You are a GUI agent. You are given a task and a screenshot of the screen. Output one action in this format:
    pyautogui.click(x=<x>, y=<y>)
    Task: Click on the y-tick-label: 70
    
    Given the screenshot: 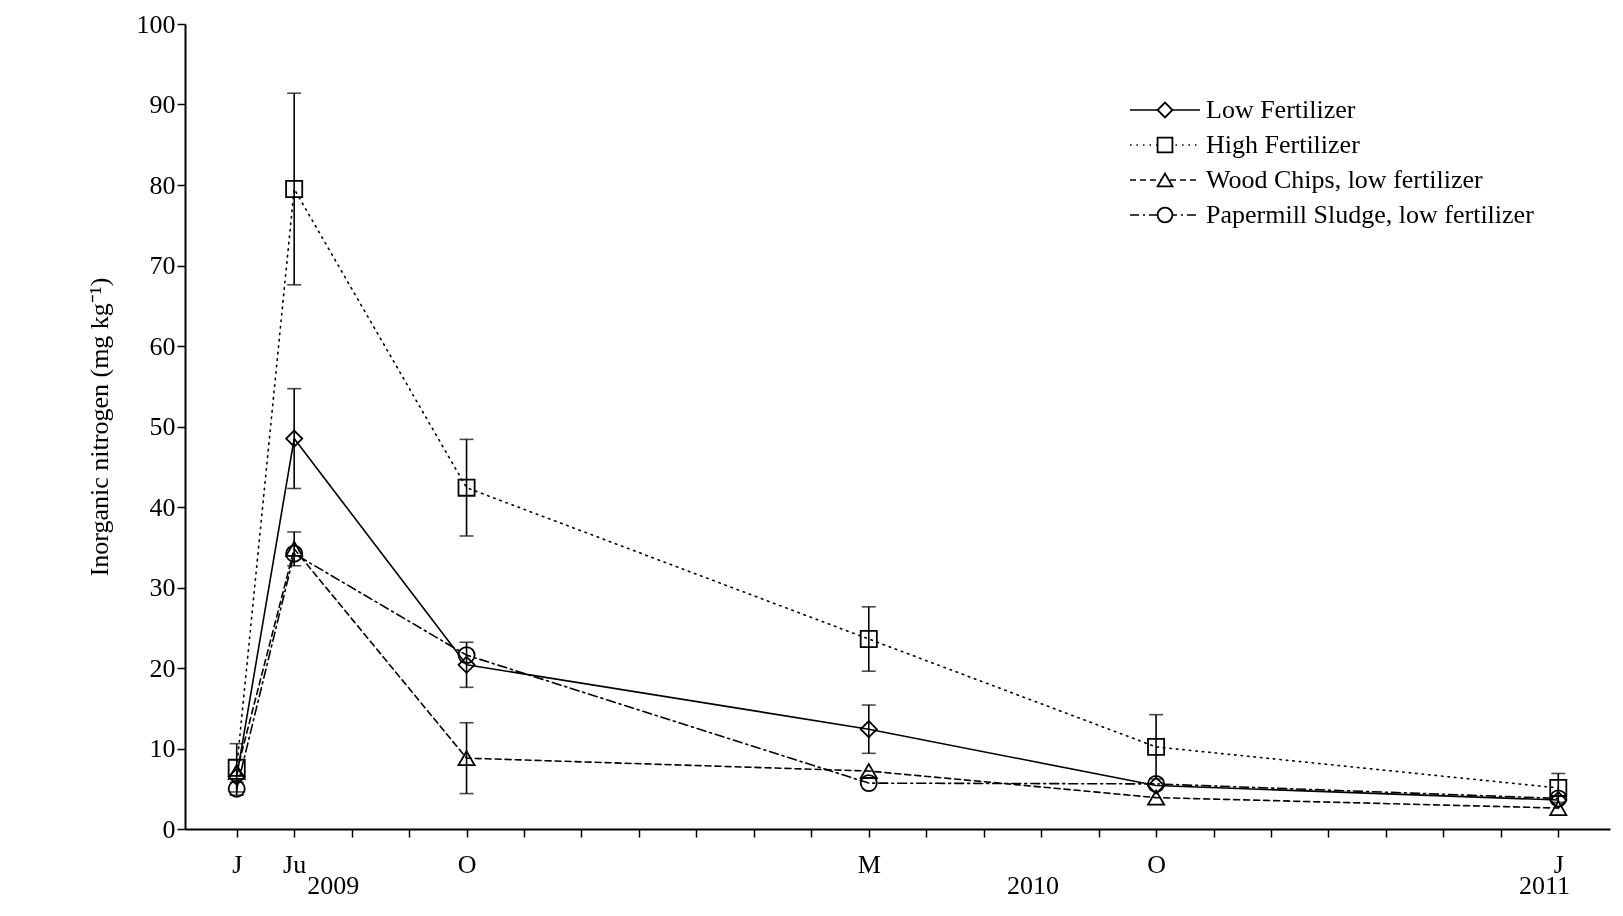 What is the action you would take?
    pyautogui.click(x=162, y=265)
    